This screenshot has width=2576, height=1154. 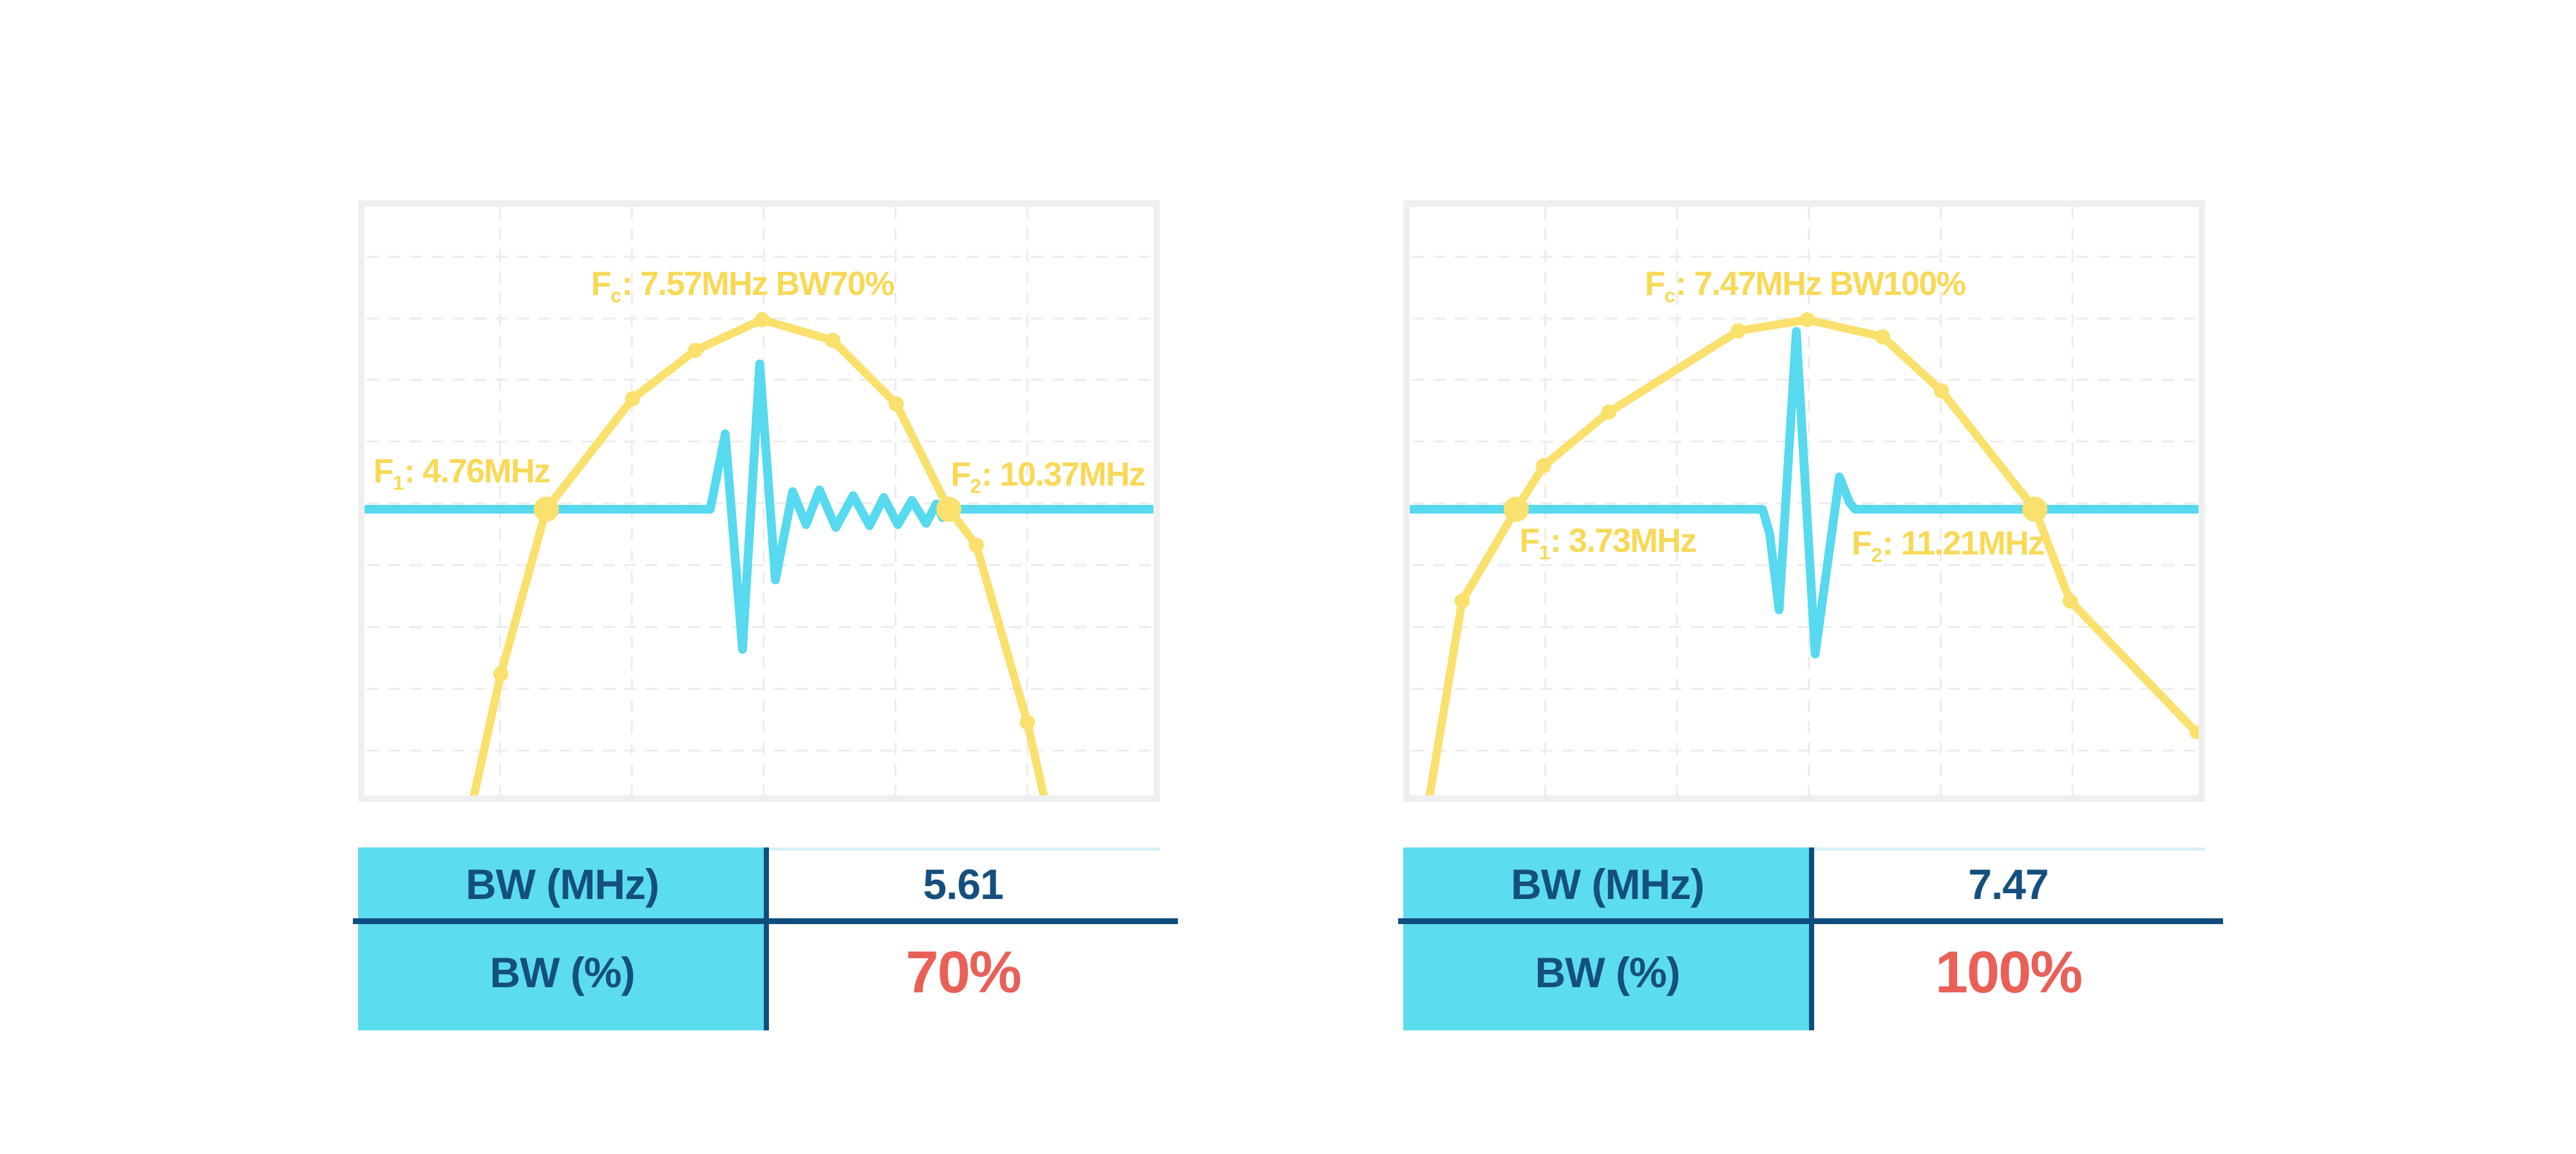 I want to click on fc-annotation: Fc: 7.57MHz BW70%, so click(x=743, y=286).